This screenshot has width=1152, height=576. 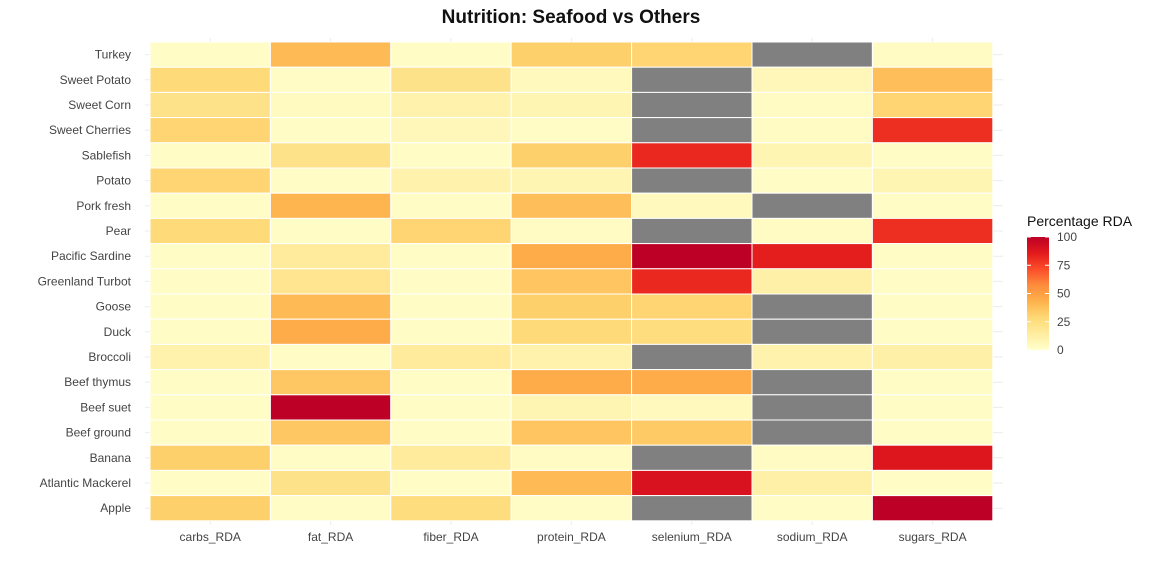 I want to click on y-tick-label: Greenland Turbot, so click(x=85, y=281).